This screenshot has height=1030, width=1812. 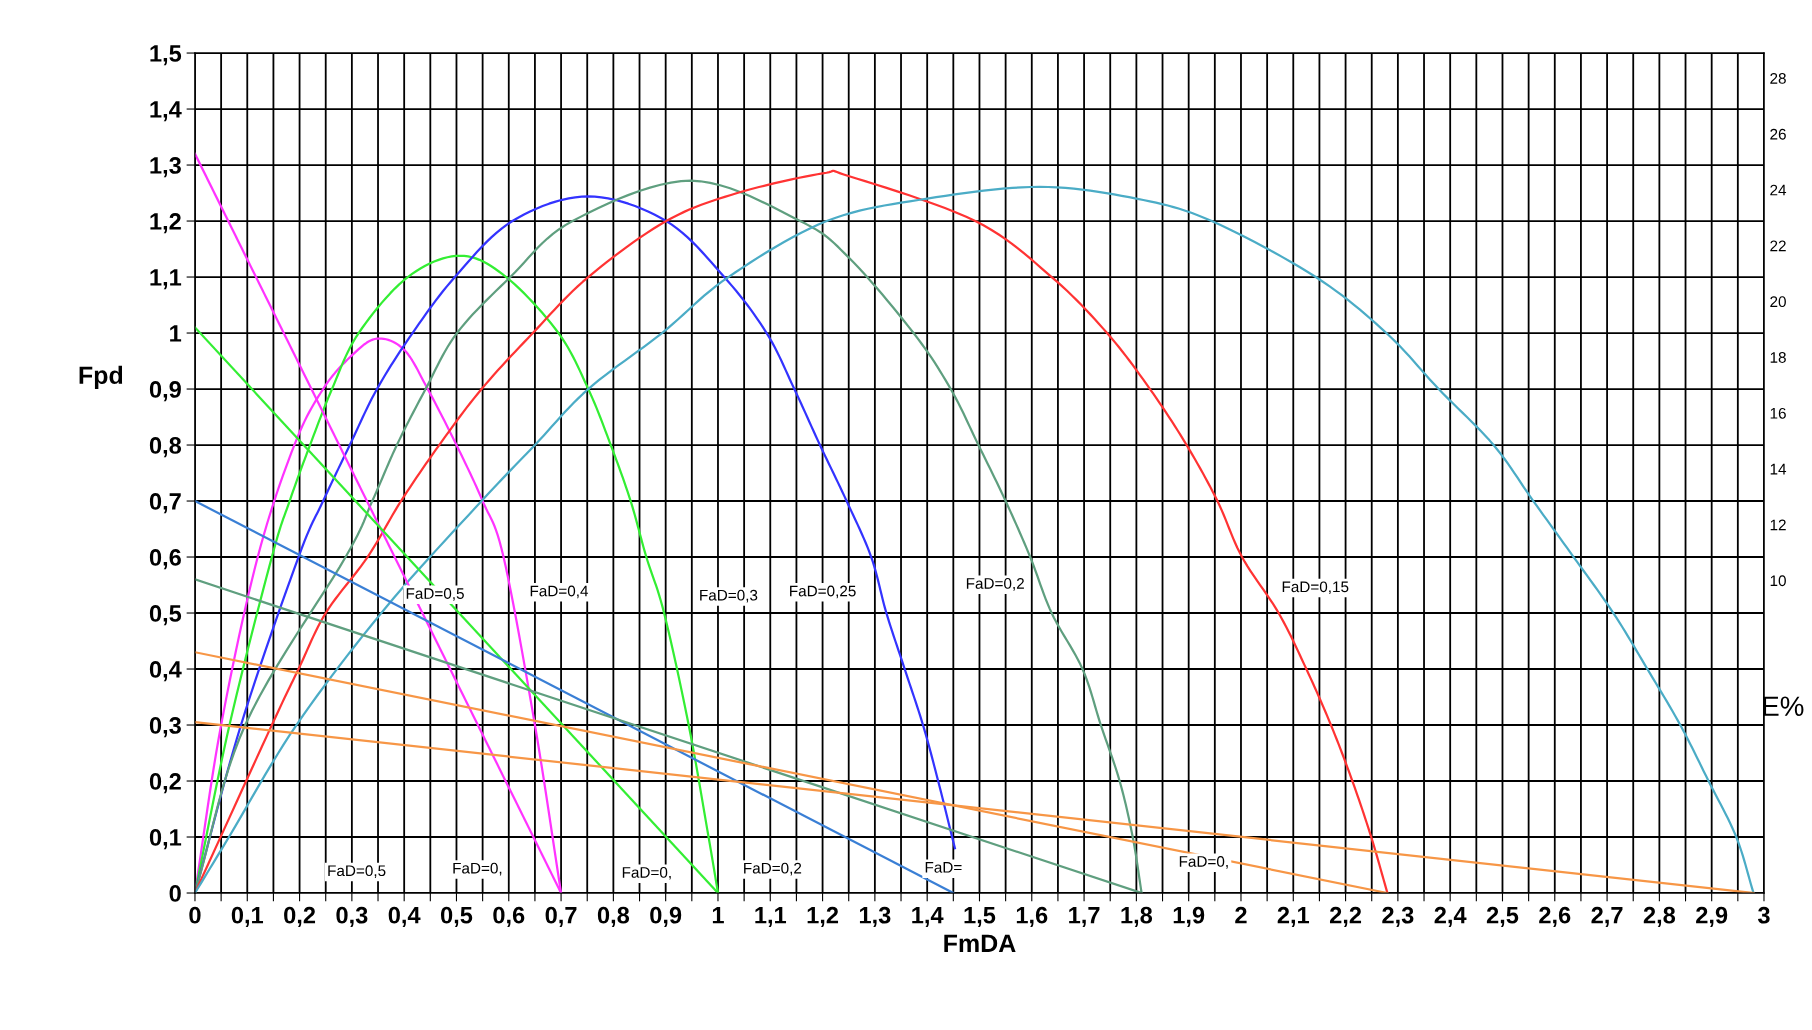 I want to click on y-tick-label: 0,7, so click(x=165, y=503).